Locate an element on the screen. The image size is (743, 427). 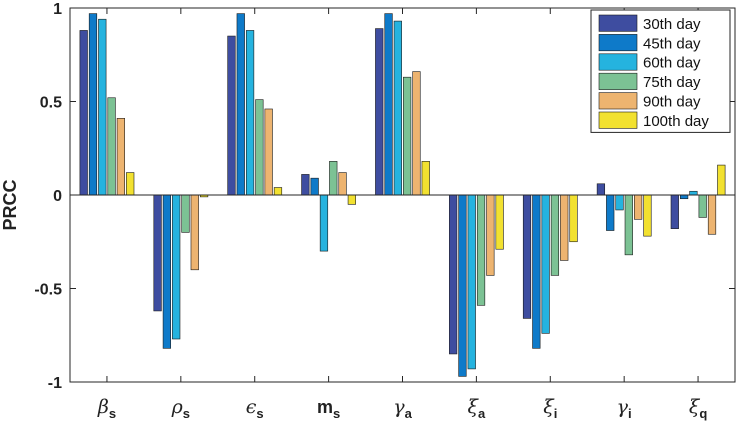
y-tick-label: -0.5 is located at coordinates (48, 290).